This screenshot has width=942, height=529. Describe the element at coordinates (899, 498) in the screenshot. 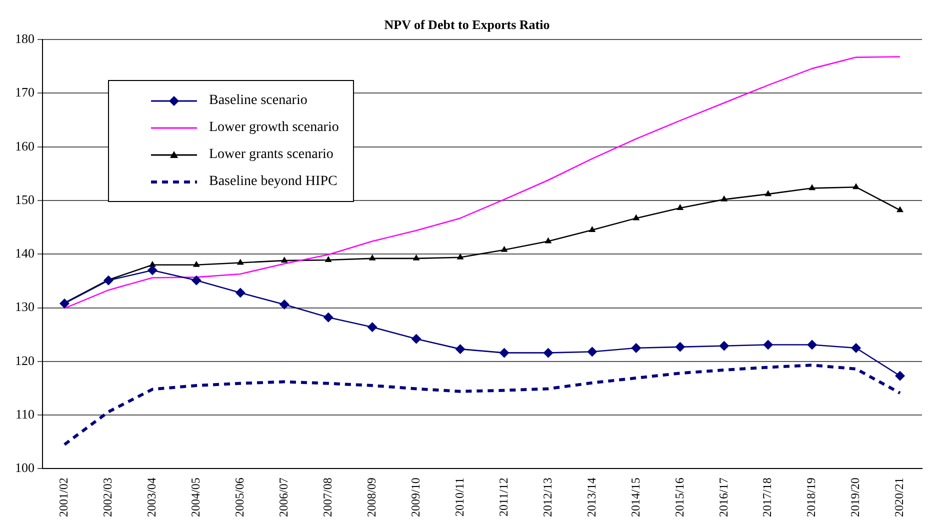

I see `x-tick-label: 2020/21` at that location.